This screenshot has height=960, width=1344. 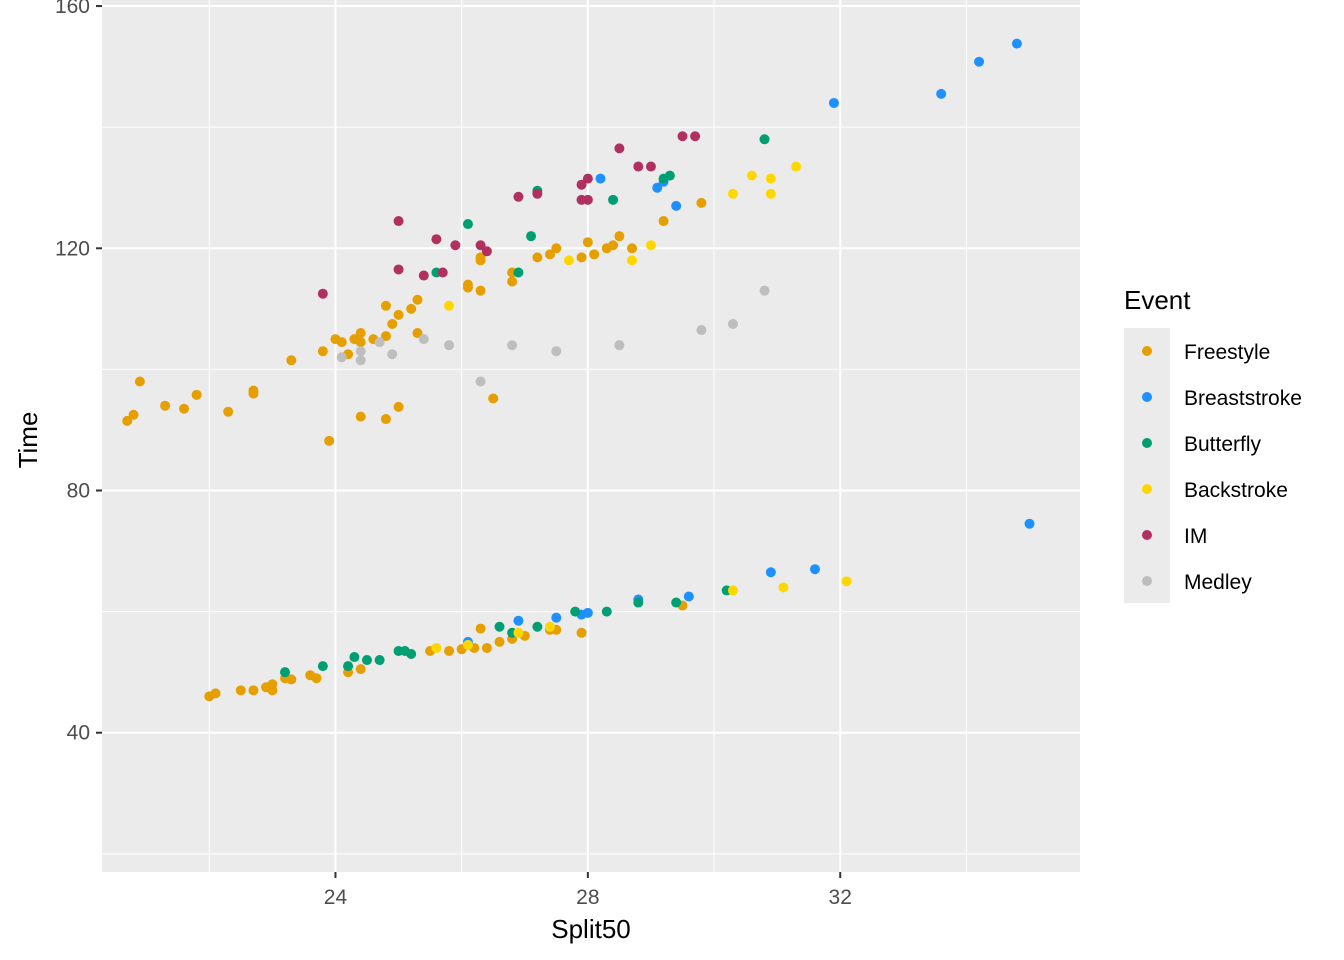 I want to click on legend-key-medley, so click(x=1147, y=581).